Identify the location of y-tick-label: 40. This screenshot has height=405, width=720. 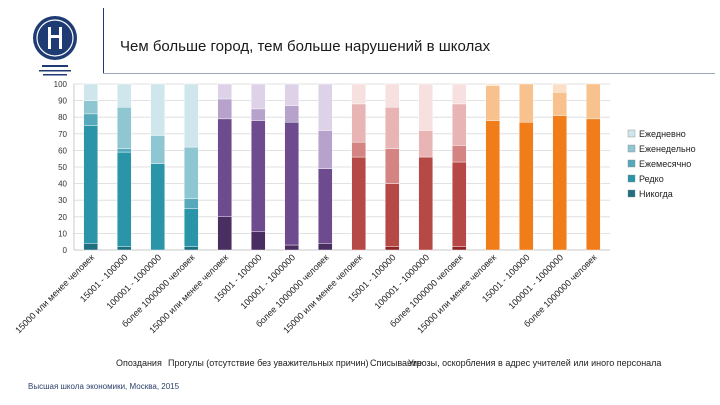
(62, 184).